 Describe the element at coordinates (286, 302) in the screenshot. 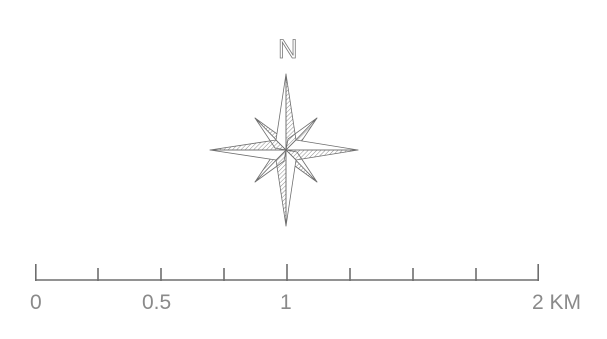

I see `scale-label-1: 1` at that location.